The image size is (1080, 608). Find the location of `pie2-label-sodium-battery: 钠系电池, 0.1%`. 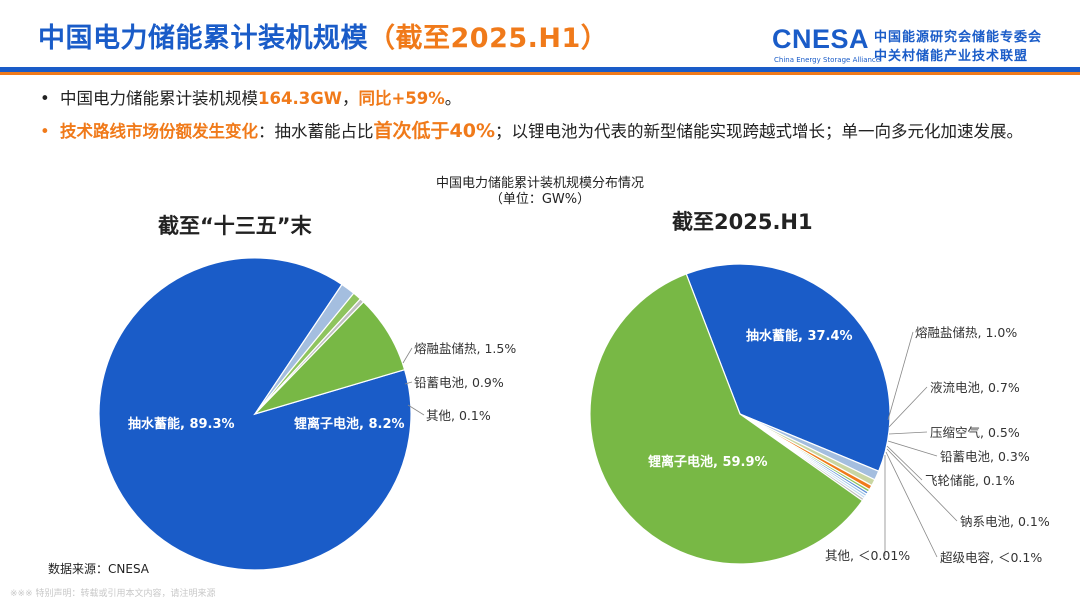

pie2-label-sodium-battery: 钠系电池, 0.1% is located at coordinates (1005, 521).